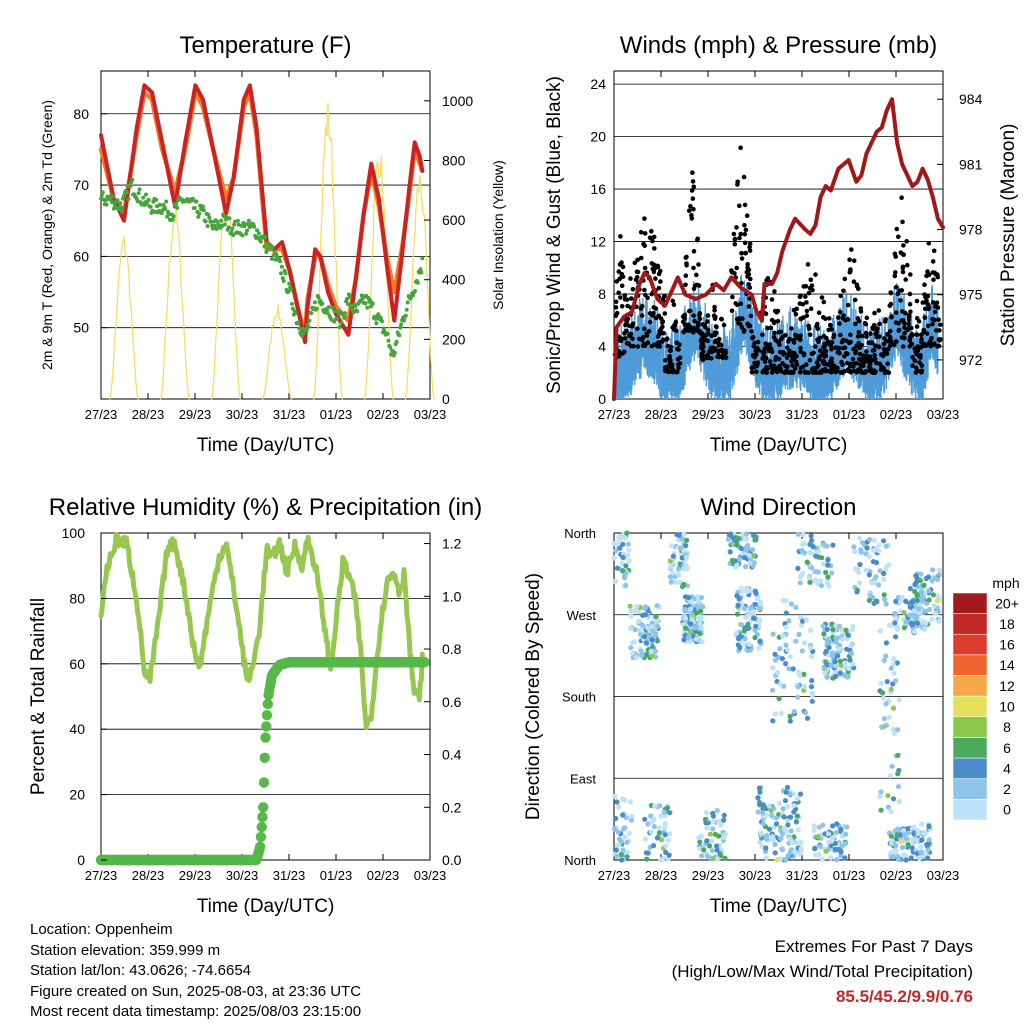  What do you see at coordinates (419, 287) in the screenshot?
I see `solar-series` at bounding box center [419, 287].